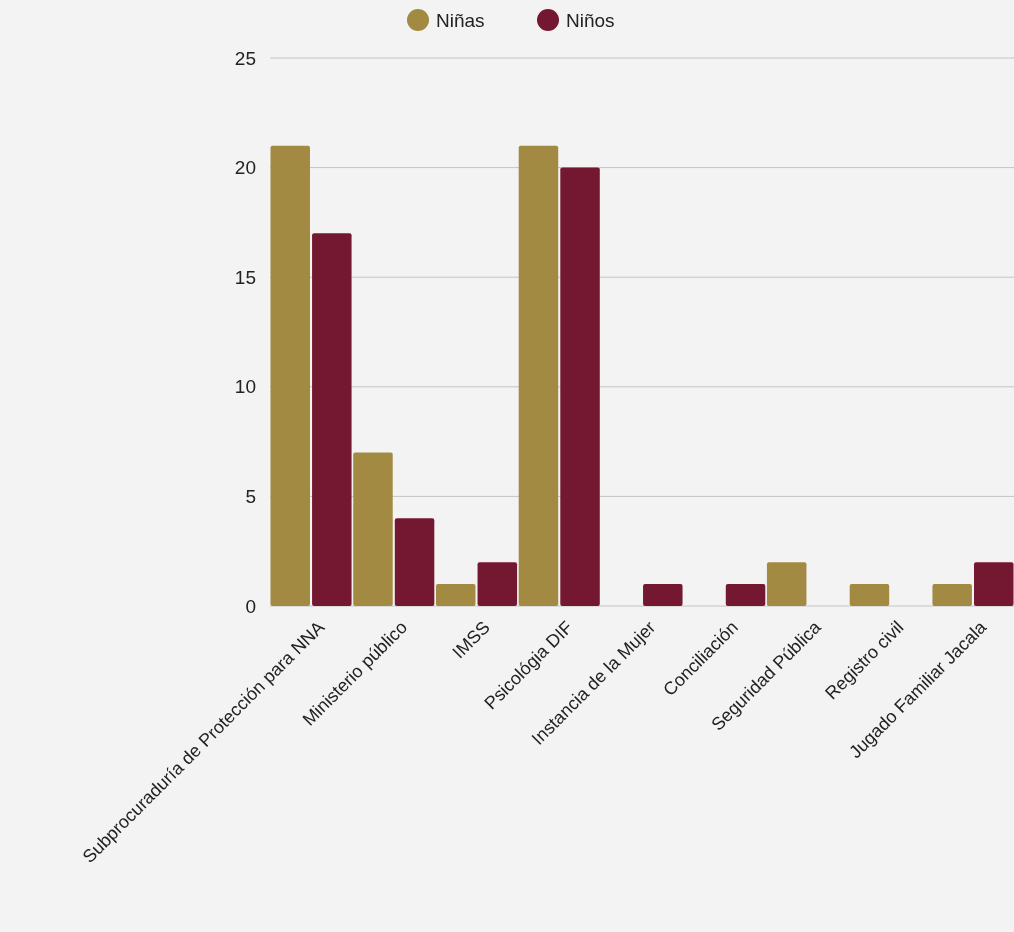 This screenshot has width=1014, height=932. What do you see at coordinates (245, 277) in the screenshot?
I see `y-tick-label: 15` at bounding box center [245, 277].